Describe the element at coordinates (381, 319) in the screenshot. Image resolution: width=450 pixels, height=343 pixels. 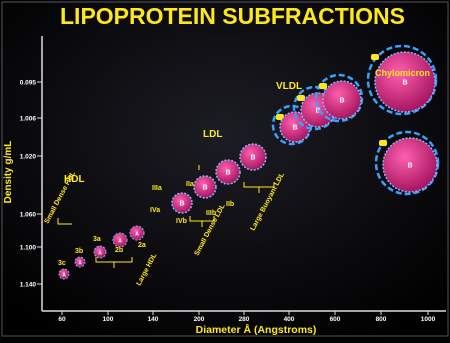
I see `x-tick-label: 800` at that location.